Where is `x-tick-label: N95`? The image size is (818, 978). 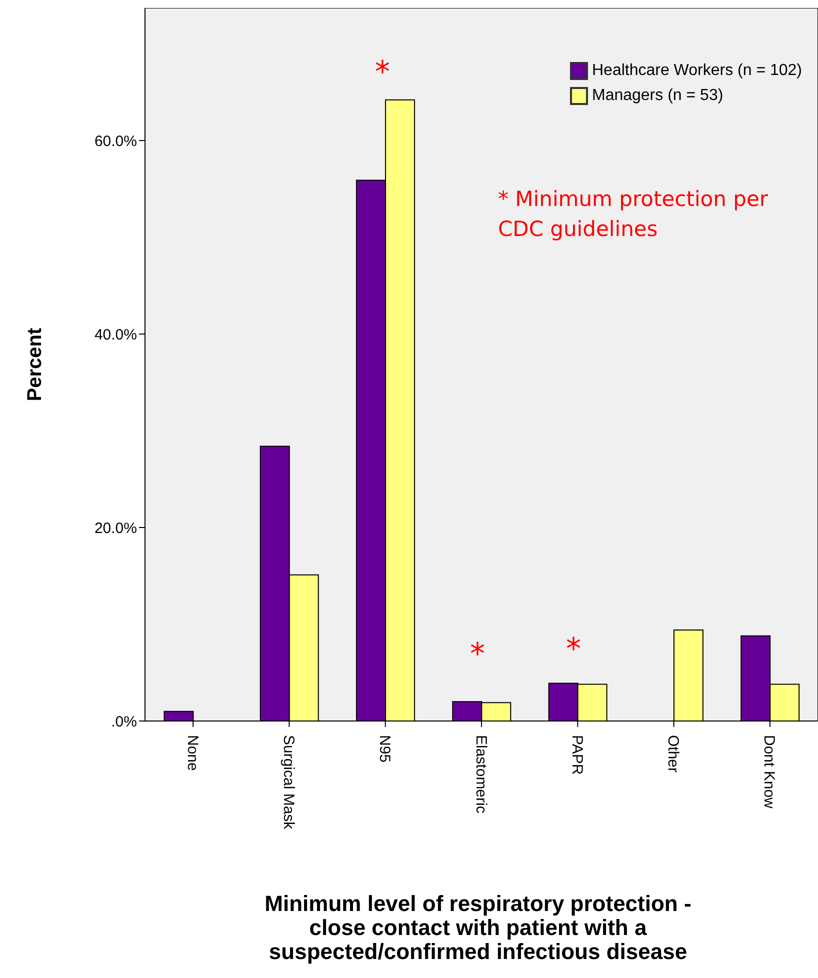
x-tick-label: N95 is located at coordinates (385, 749).